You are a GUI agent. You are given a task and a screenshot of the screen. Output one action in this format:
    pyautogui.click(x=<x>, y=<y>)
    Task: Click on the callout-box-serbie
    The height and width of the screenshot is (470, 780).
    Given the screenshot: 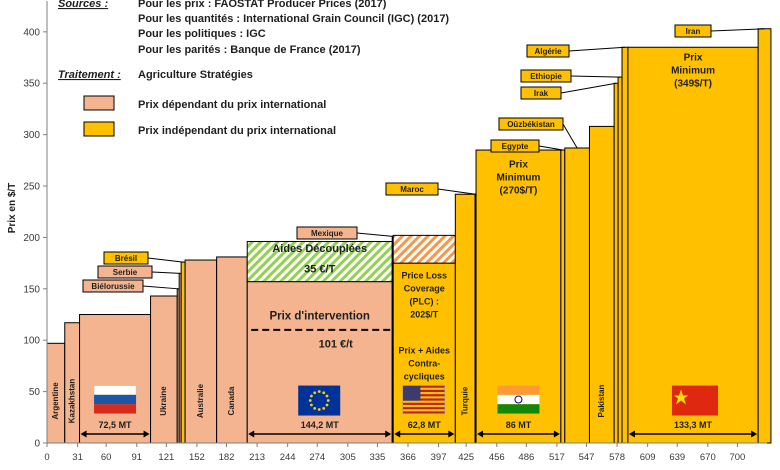 What is the action you would take?
    pyautogui.click(x=125, y=272)
    